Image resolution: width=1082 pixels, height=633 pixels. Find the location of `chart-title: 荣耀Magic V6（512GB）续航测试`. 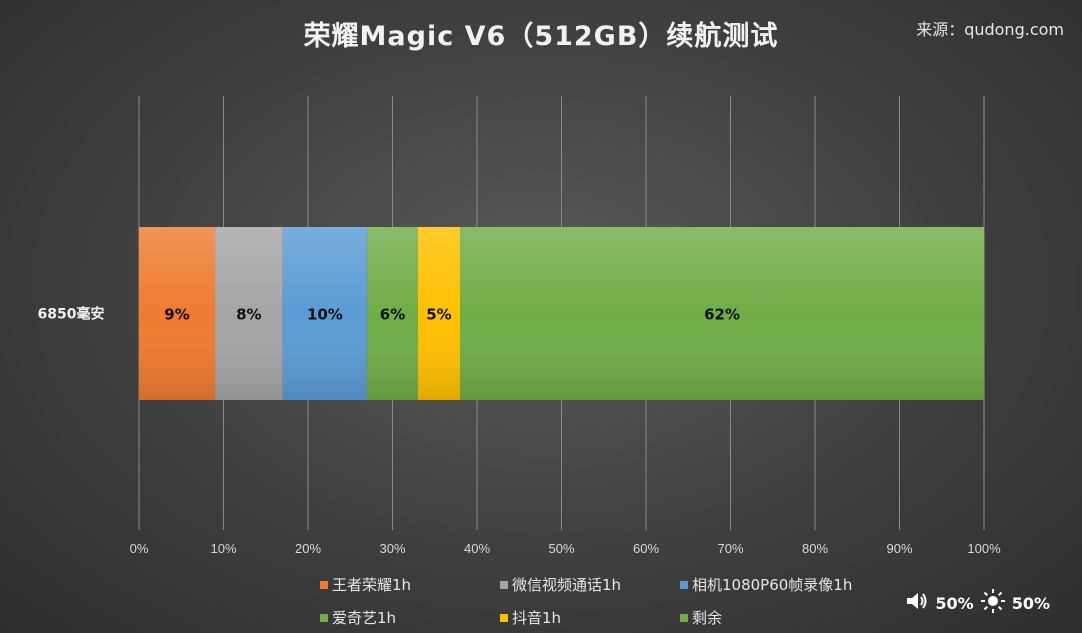

chart-title: 荣耀Magic V6（512GB）续航测试 is located at coordinates (541, 36).